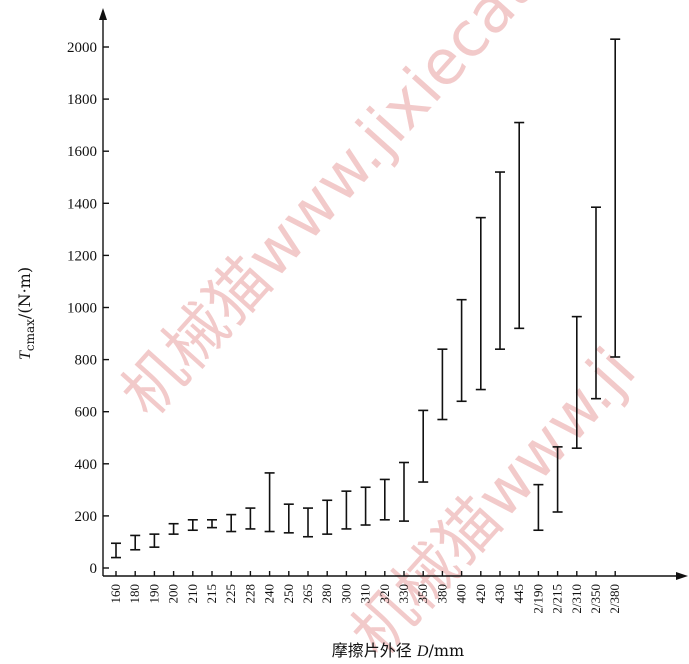  I want to click on x-tick-label: 210, so click(192, 594).